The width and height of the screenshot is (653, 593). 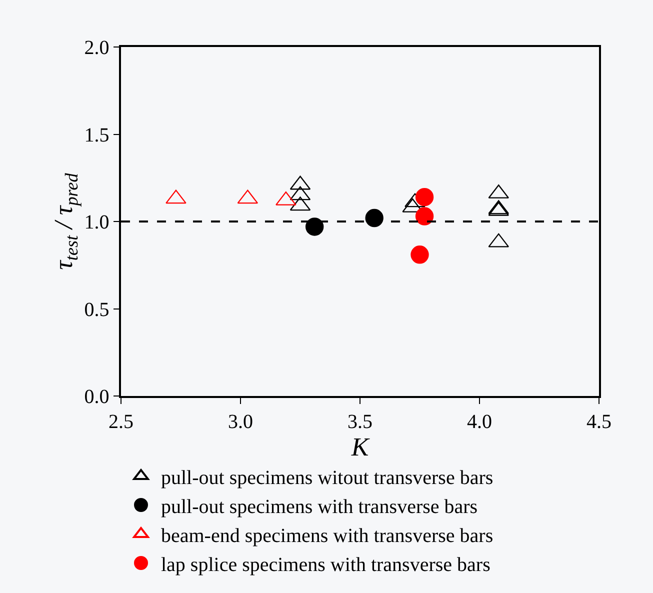 What do you see at coordinates (97, 309) in the screenshot?
I see `y-tick-label: 0.5` at bounding box center [97, 309].